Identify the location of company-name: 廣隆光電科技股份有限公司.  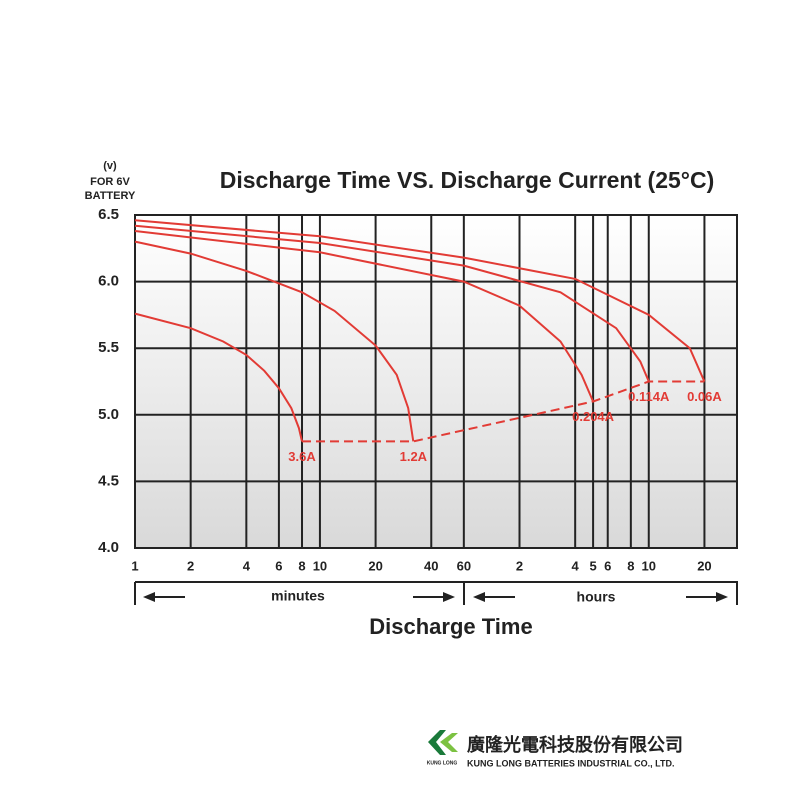
(575, 744).